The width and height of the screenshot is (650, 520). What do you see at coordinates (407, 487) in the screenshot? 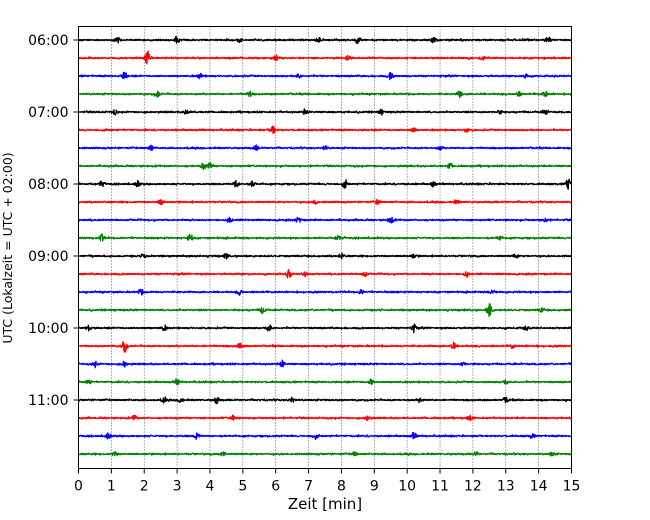
I see `x-tick-label: 10` at bounding box center [407, 487].